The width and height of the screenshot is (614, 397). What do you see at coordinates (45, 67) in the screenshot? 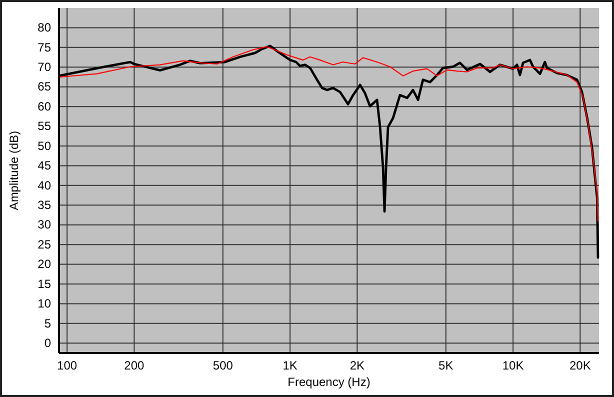
I see `y-tick-label: 70` at bounding box center [45, 67].